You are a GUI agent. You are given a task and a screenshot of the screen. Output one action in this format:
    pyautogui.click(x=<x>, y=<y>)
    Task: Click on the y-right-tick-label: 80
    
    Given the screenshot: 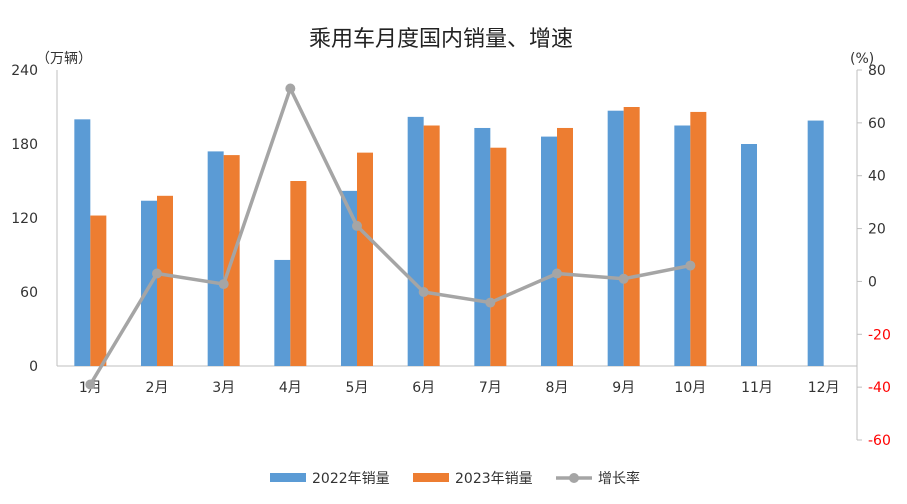 What is the action you would take?
    pyautogui.click(x=877, y=71)
    